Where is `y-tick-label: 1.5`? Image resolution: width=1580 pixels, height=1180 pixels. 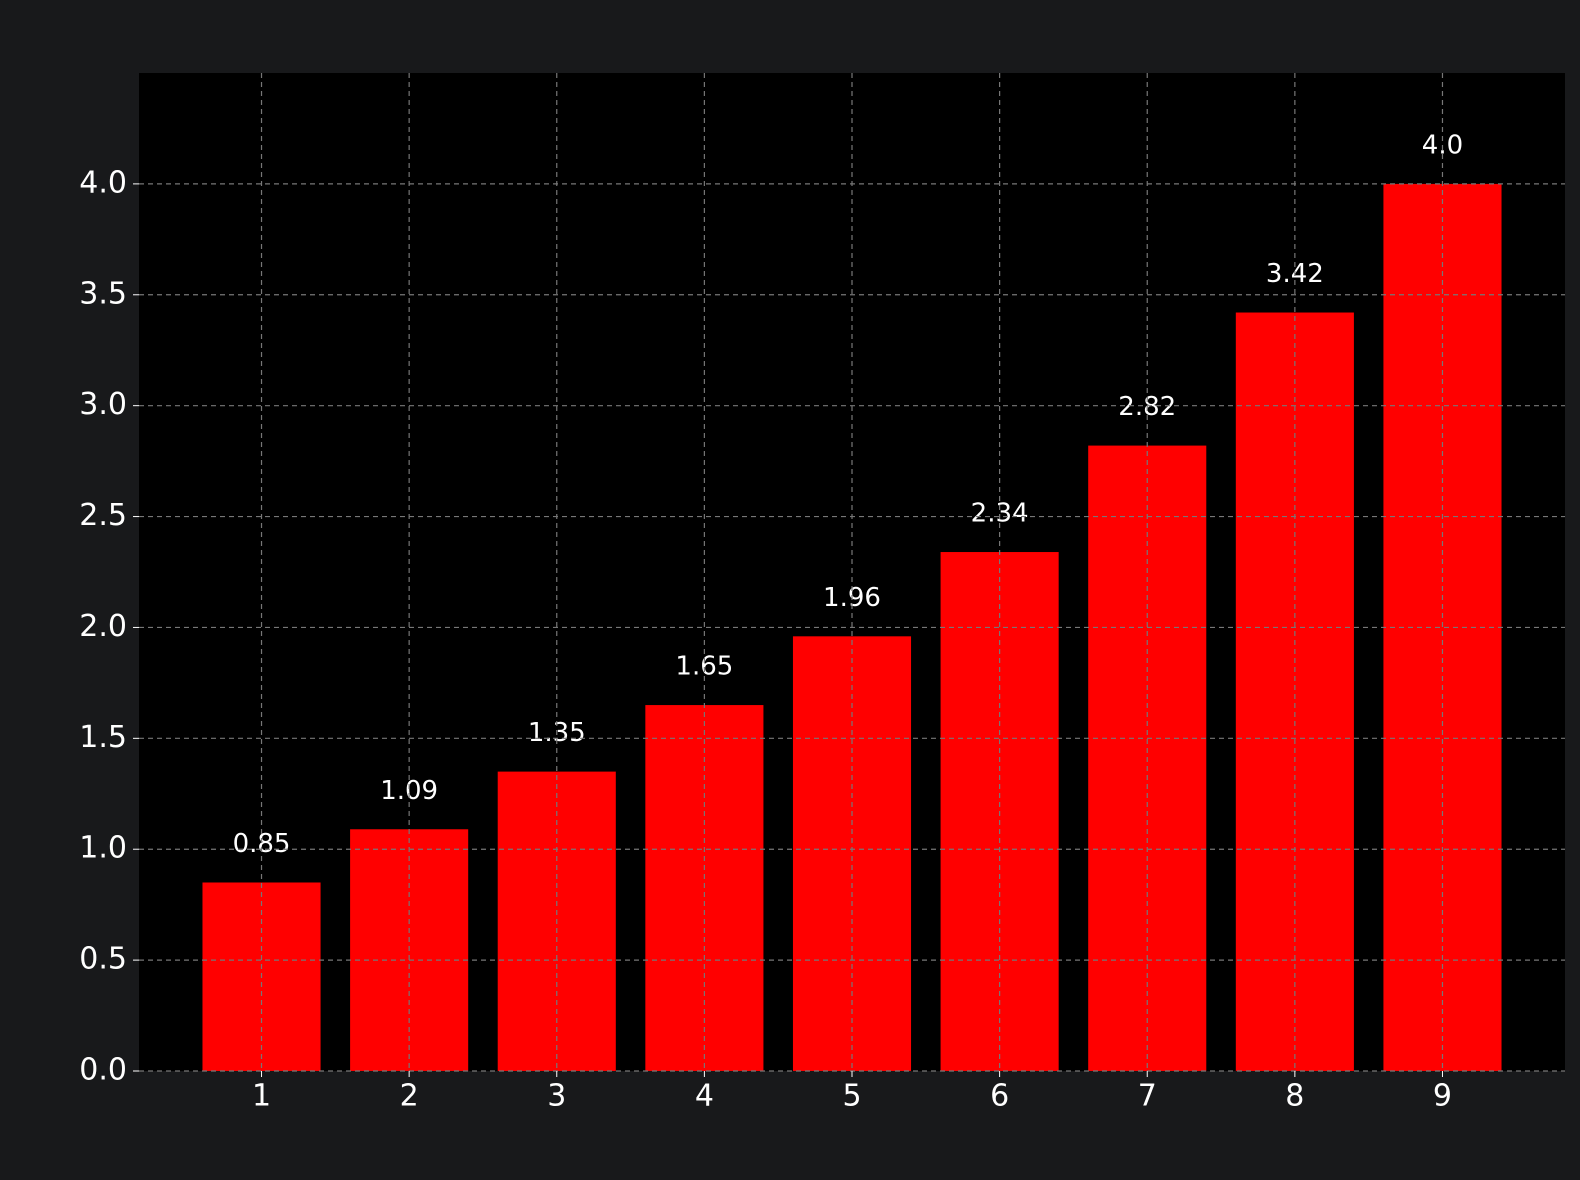
y-tick-label: 1.5 is located at coordinates (103, 737).